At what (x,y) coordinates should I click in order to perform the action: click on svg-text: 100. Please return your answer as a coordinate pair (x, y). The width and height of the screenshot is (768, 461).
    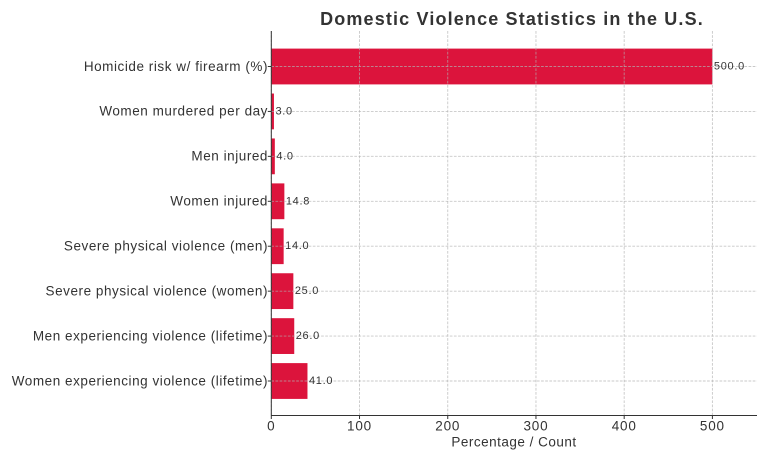
    Looking at the image, I should click on (359, 425).